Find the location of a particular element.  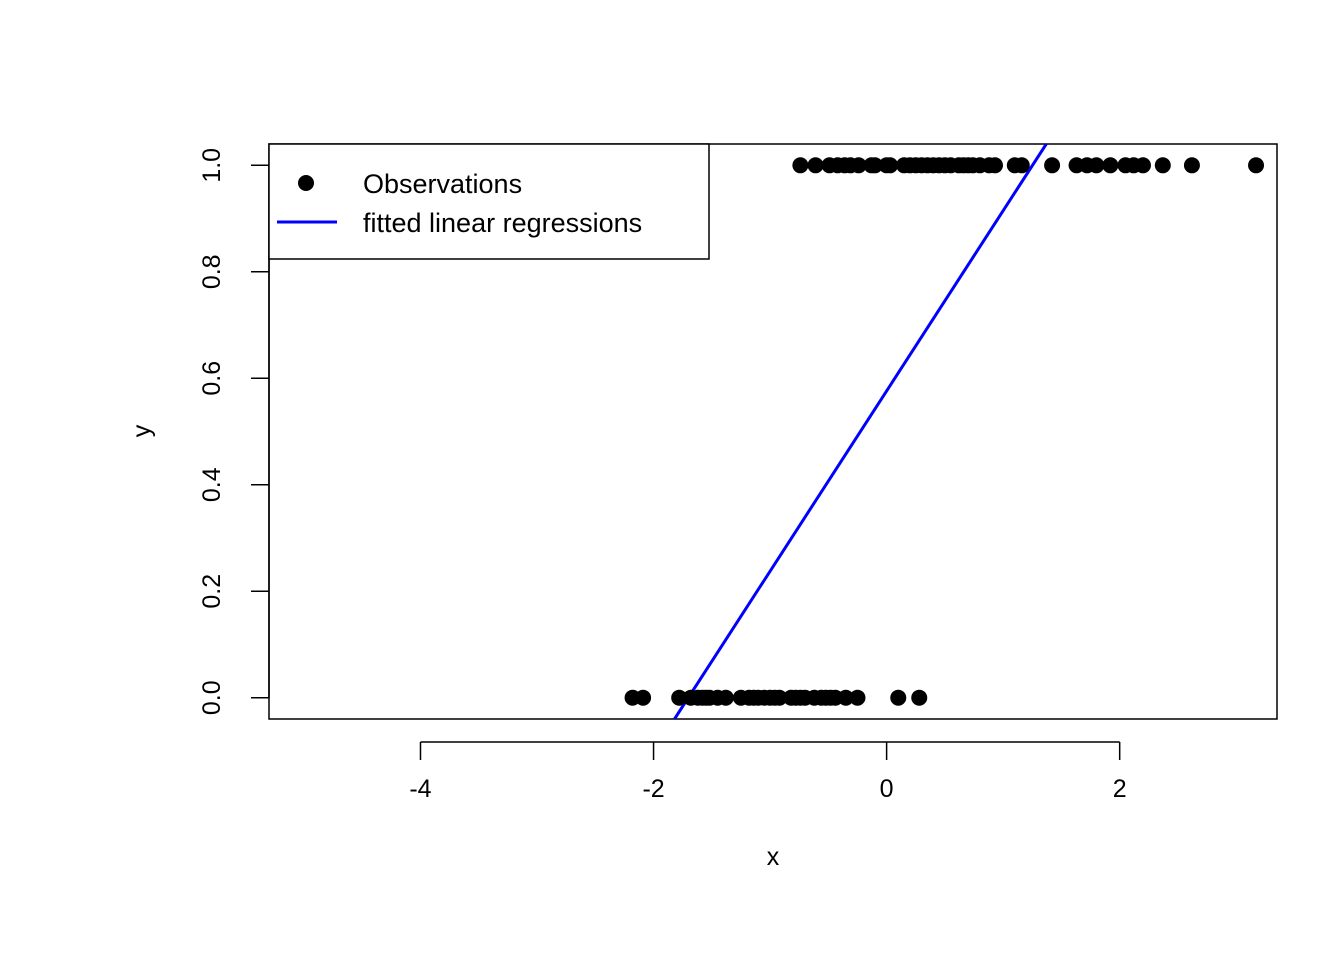

y-tick-label: 0.6 is located at coordinates (212, 378).